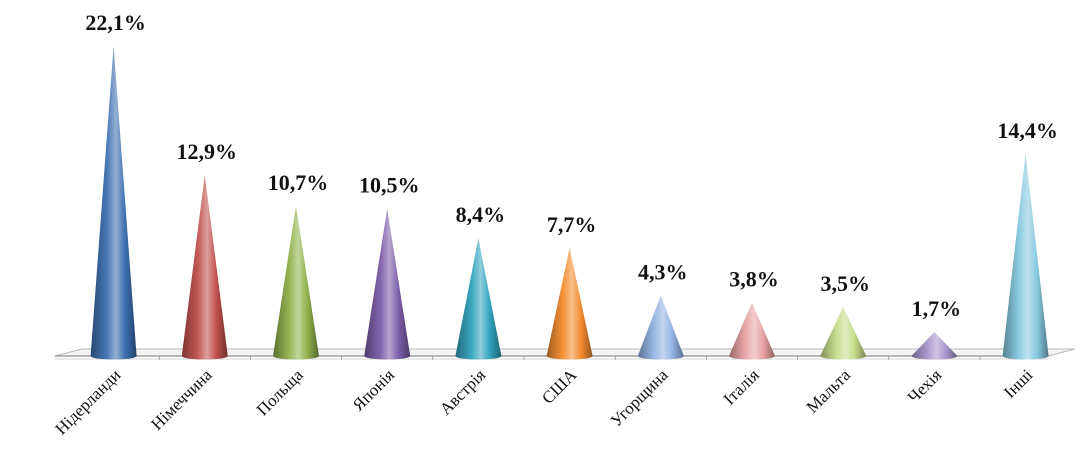  What do you see at coordinates (741, 386) in the screenshot?
I see `category-label-7: Італія` at bounding box center [741, 386].